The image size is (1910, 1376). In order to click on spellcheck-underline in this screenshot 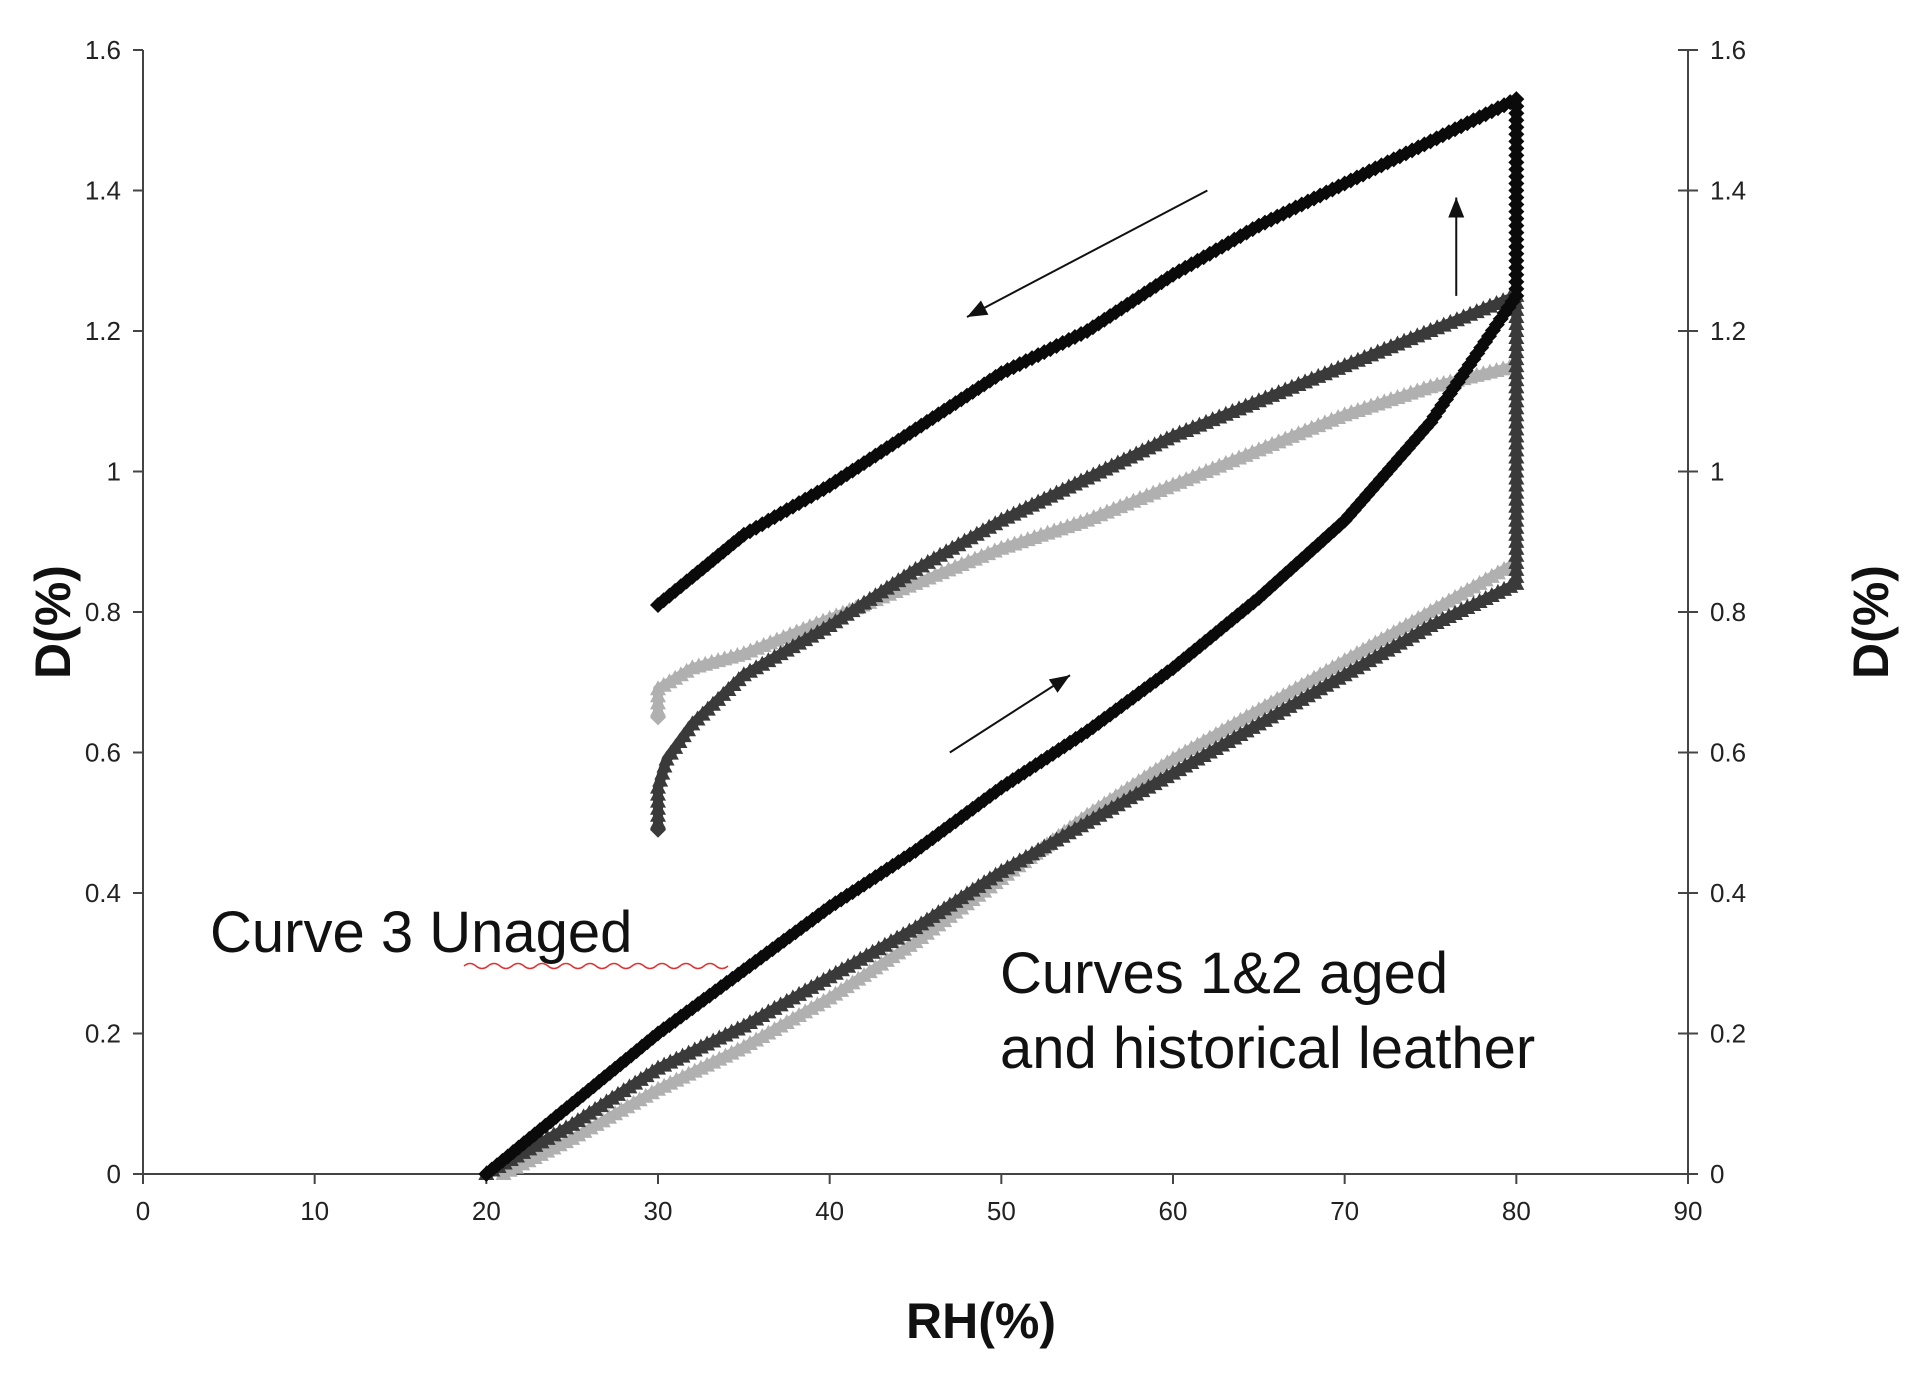, I will do `click(596, 966)`.